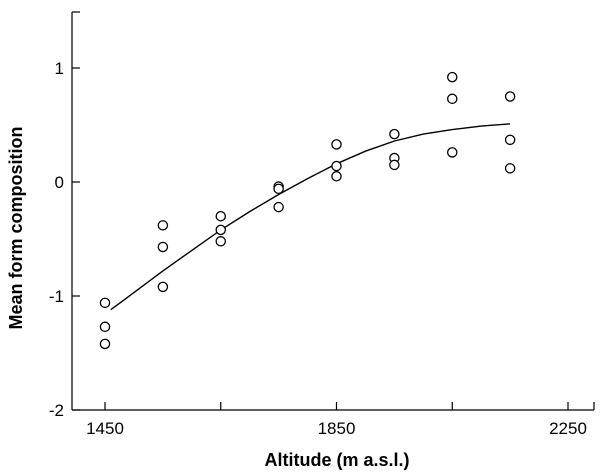 Image resolution: width=606 pixels, height=474 pixels. I want to click on x-axis-title: Altitude (m a.s.l.), so click(336, 460).